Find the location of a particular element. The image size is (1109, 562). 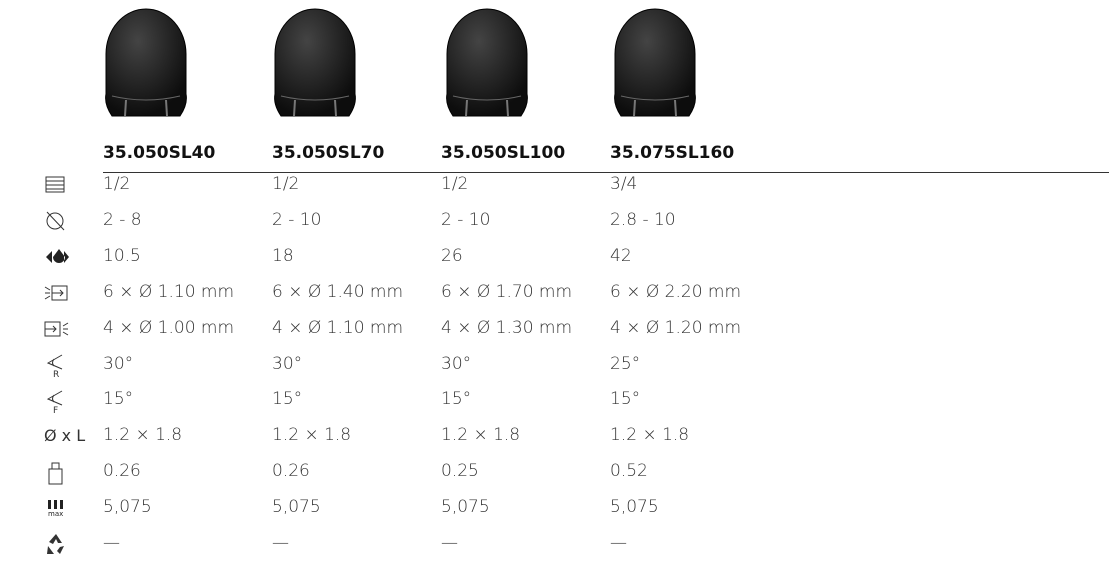

row-label: Ø x L is located at coordinates (65, 435).